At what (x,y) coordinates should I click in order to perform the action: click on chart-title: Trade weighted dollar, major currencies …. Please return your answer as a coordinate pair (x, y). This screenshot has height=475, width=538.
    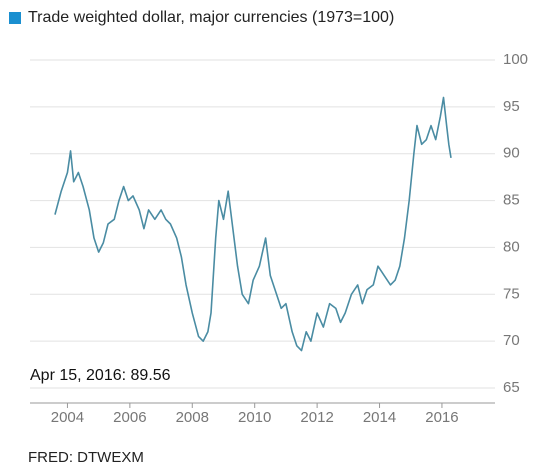
    Looking at the image, I should click on (211, 17).